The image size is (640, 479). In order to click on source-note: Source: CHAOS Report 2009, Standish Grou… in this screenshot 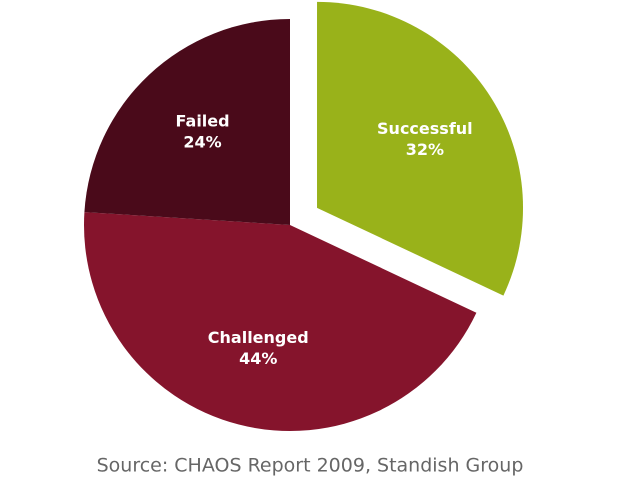, I will do `click(310, 466)`.